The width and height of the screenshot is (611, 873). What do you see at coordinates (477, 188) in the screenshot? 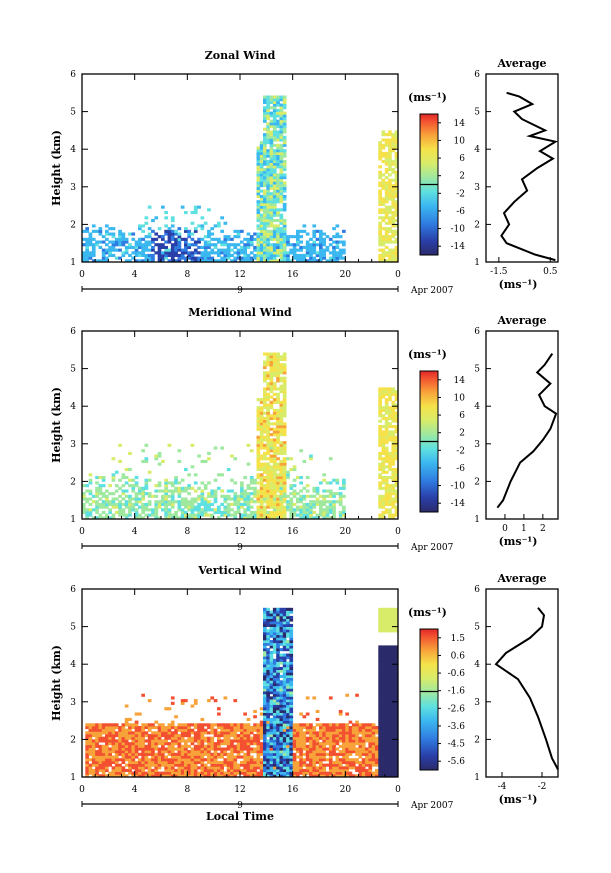
I see `profile-y-tick-label: 3` at bounding box center [477, 188].